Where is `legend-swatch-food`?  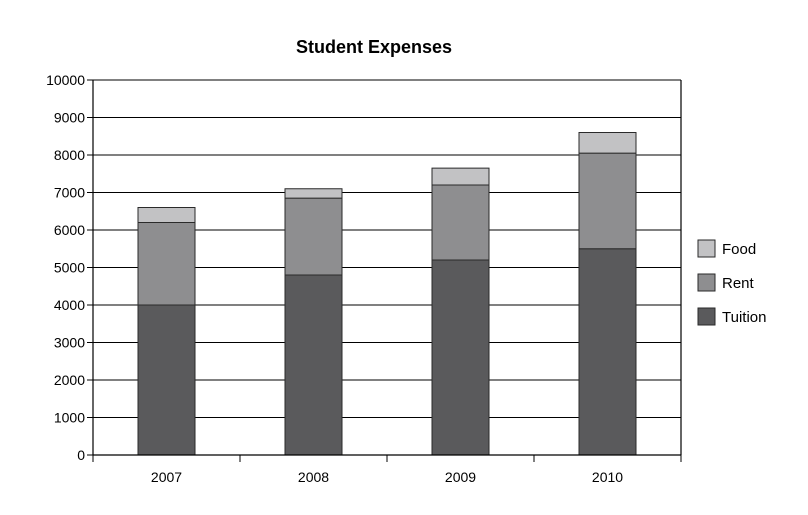 legend-swatch-food is located at coordinates (706, 248).